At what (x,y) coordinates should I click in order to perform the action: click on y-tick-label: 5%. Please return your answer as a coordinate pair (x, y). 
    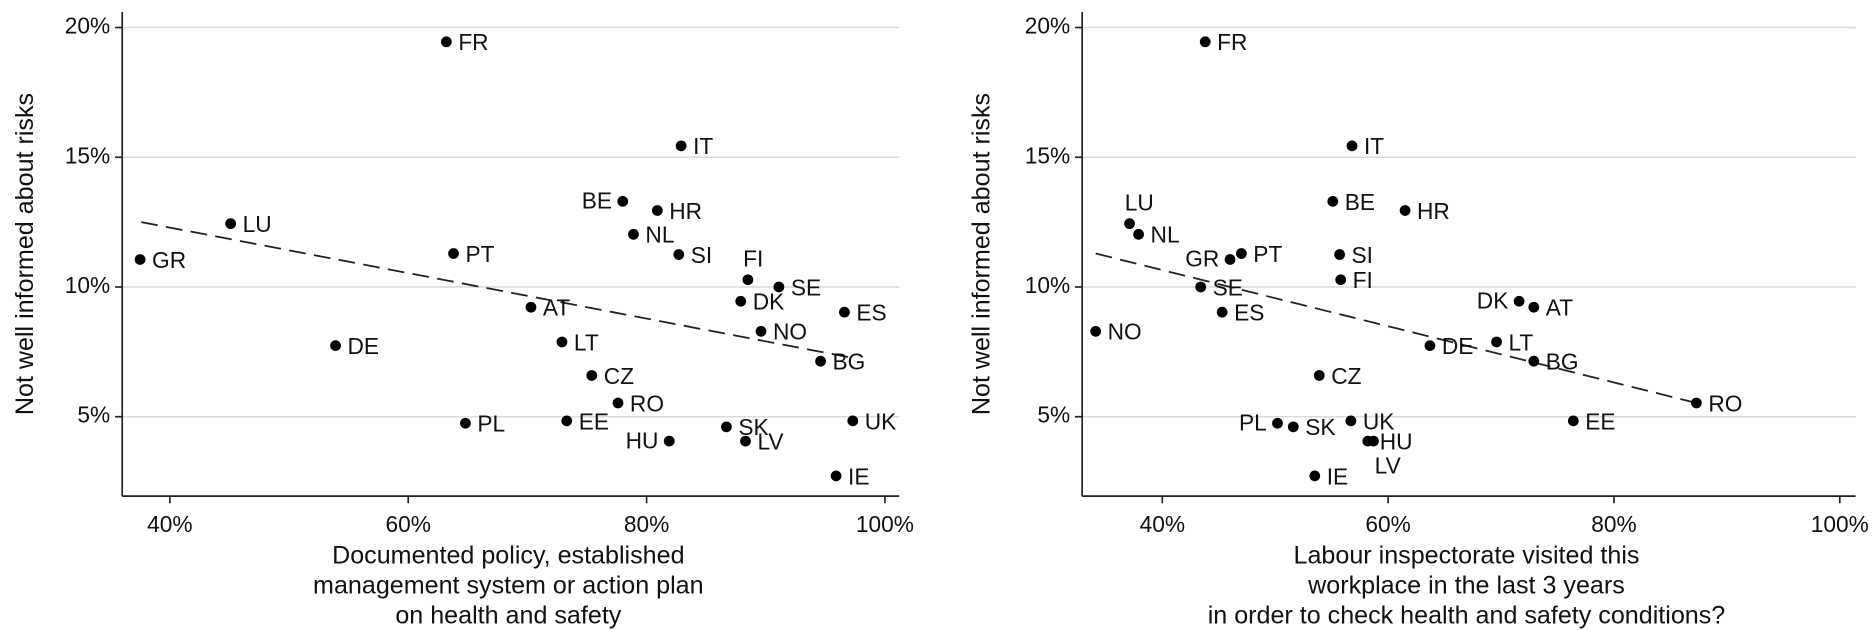
    Looking at the image, I should click on (1053, 415).